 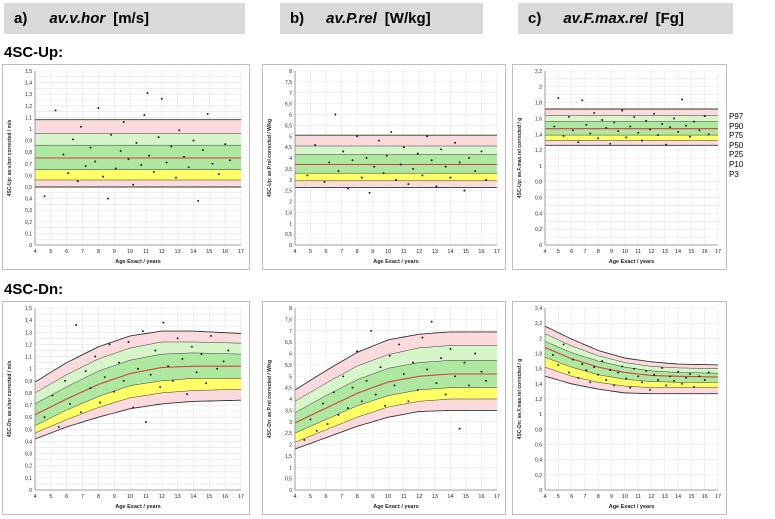 What do you see at coordinates (381, 18) in the screenshot?
I see `header-b: b) av.P.rel [W/kg]` at bounding box center [381, 18].